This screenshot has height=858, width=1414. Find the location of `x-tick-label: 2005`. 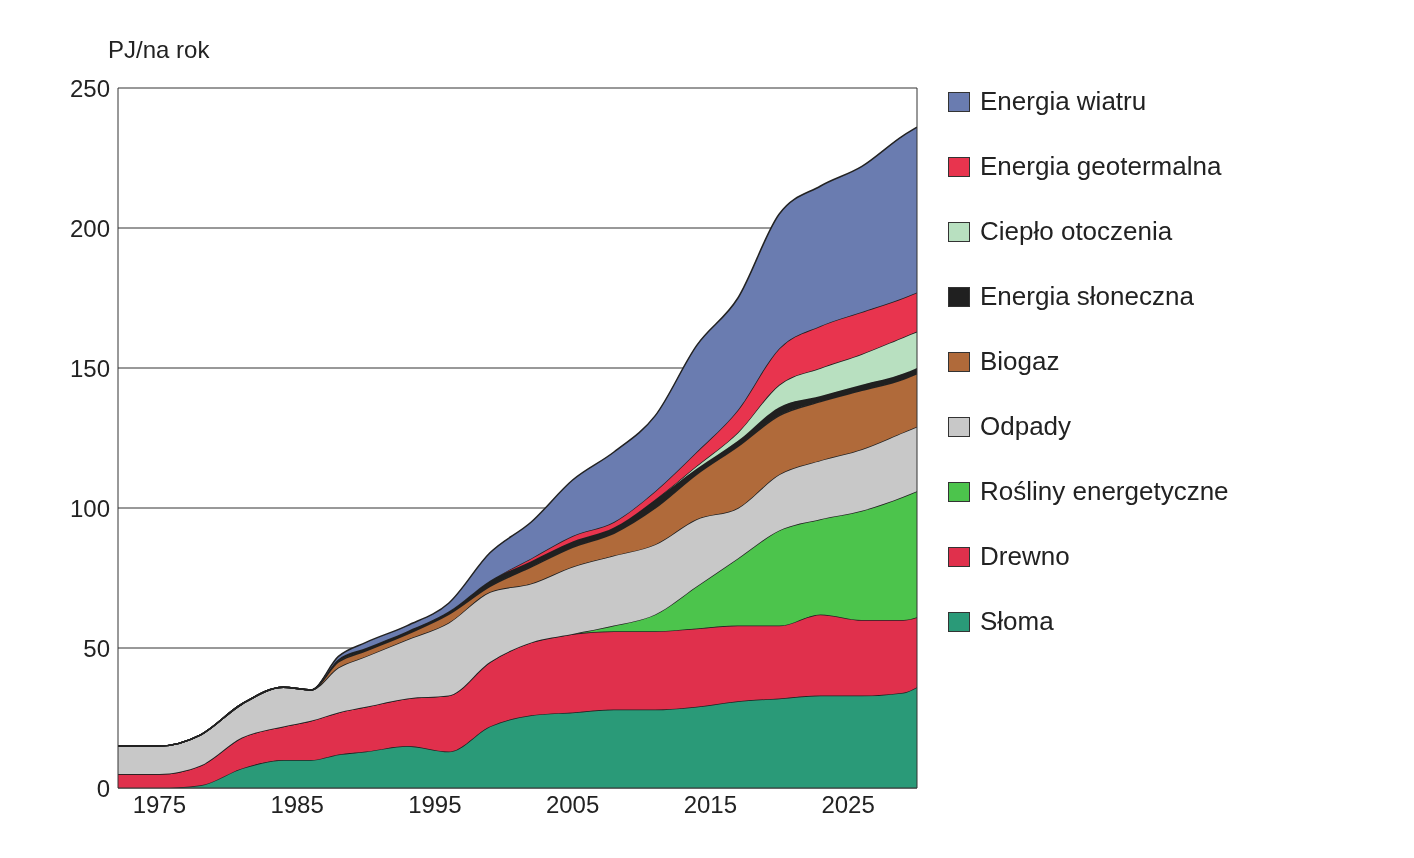

x-tick-label: 2005 is located at coordinates (572, 805).